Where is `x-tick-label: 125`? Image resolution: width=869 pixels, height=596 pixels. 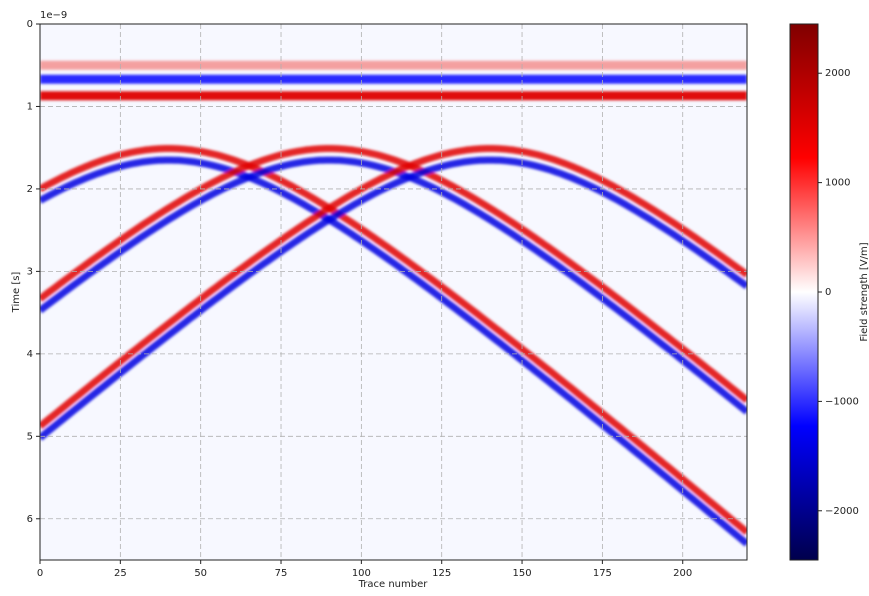 x-tick-label: 125 is located at coordinates (441, 573).